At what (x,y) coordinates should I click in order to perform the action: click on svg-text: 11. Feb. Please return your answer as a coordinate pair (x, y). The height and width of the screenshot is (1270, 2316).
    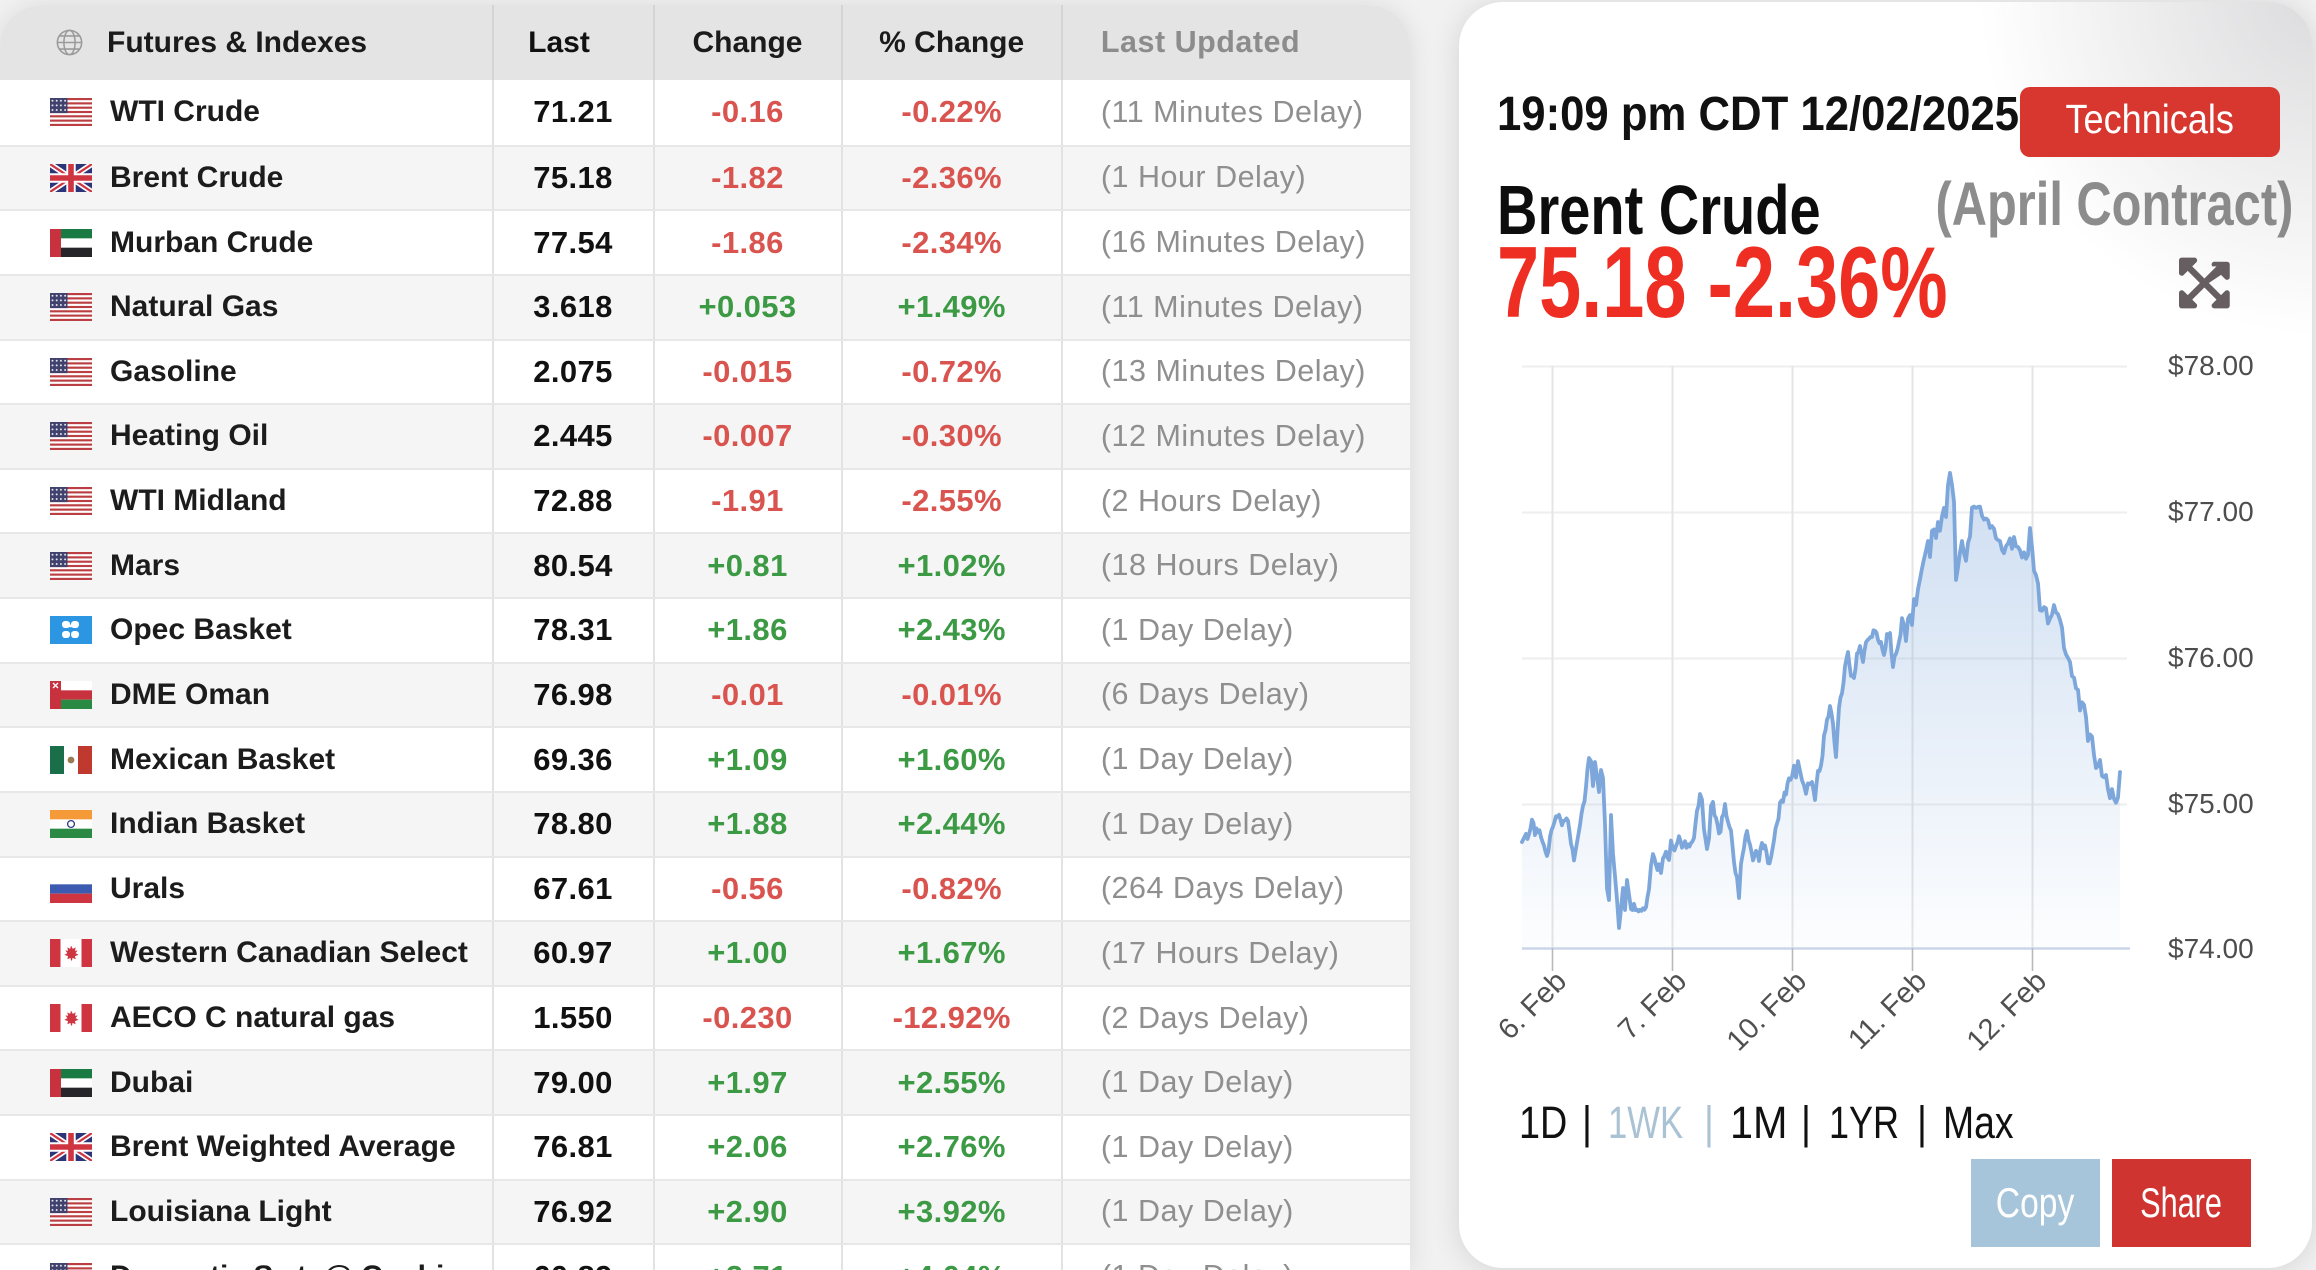
    Looking at the image, I should click on (1887, 1010).